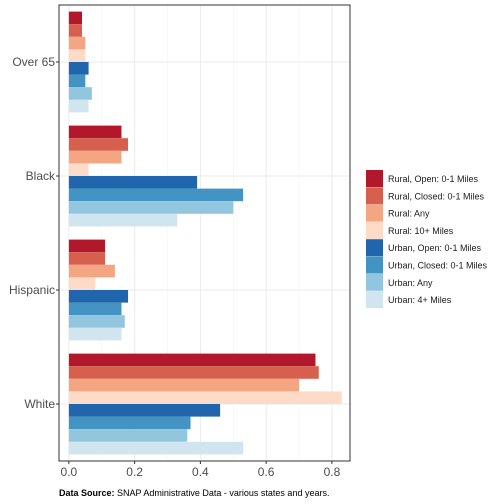 The height and width of the screenshot is (504, 504). I want to click on caption-bold: Data Source:, so click(87, 493).